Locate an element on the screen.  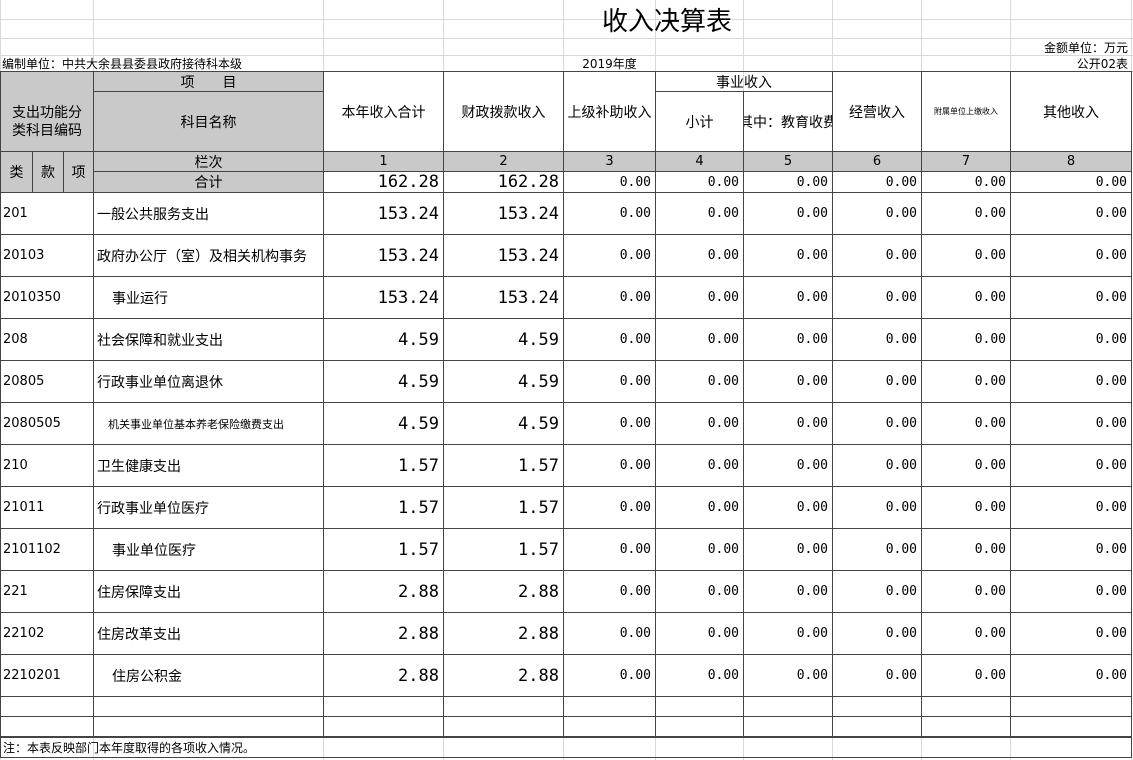
column-number: 7 is located at coordinates (966, 161).